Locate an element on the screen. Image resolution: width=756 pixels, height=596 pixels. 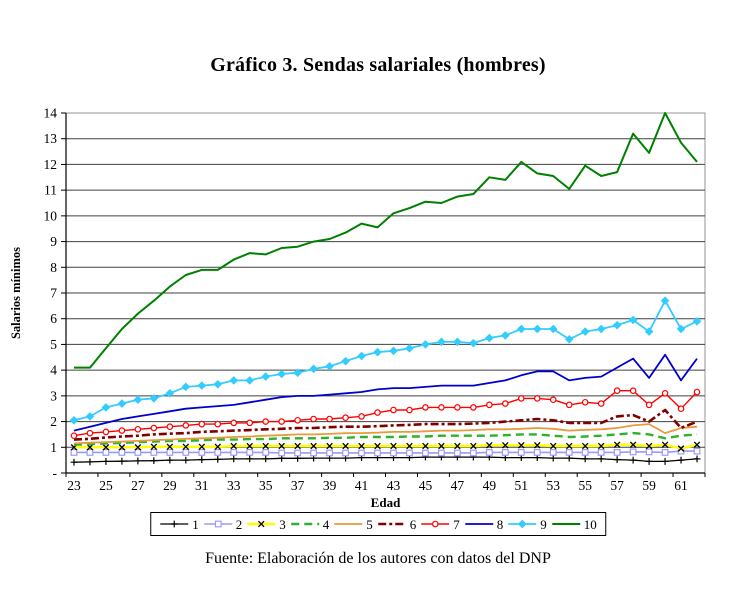
y-tick-label: 11 is located at coordinates (50, 190).